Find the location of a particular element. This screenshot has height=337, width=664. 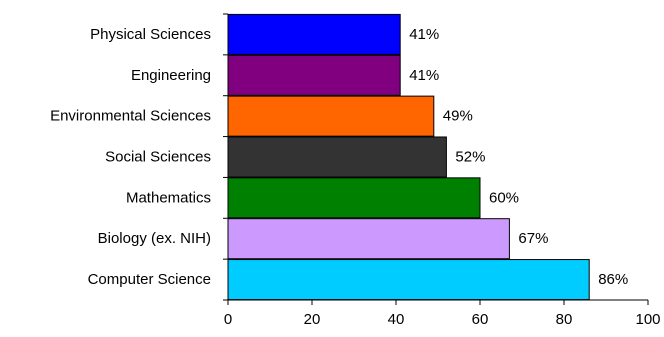

x-tick-label: 100 is located at coordinates (647, 319).